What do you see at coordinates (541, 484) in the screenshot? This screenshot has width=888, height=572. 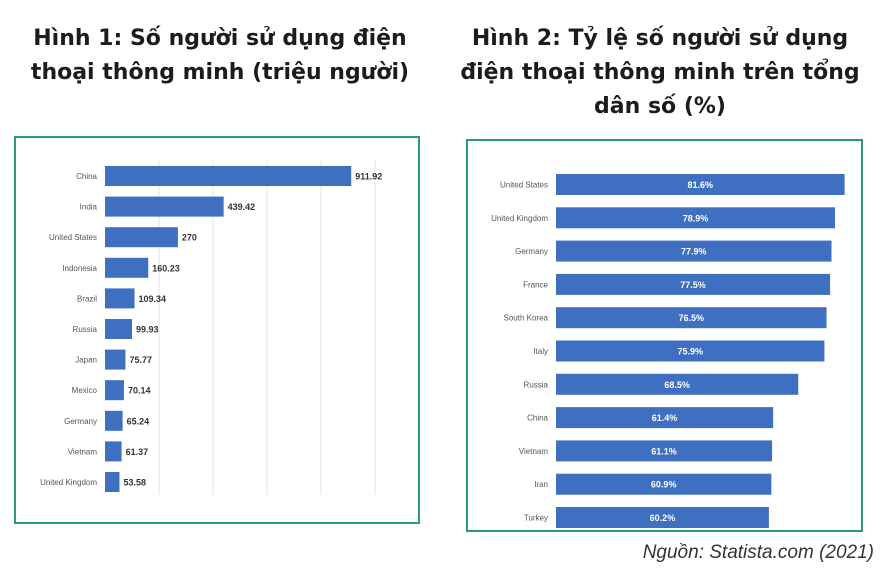 I see `category-label-iran: Iran` at bounding box center [541, 484].